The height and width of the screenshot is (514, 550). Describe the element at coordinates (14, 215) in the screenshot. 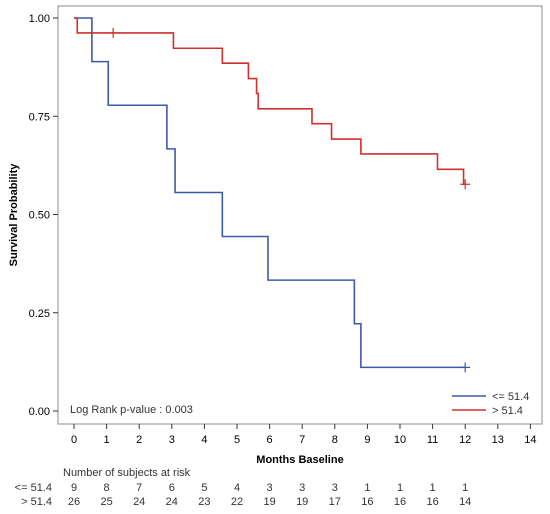

I see `y-axis-title: Survival Probability` at that location.